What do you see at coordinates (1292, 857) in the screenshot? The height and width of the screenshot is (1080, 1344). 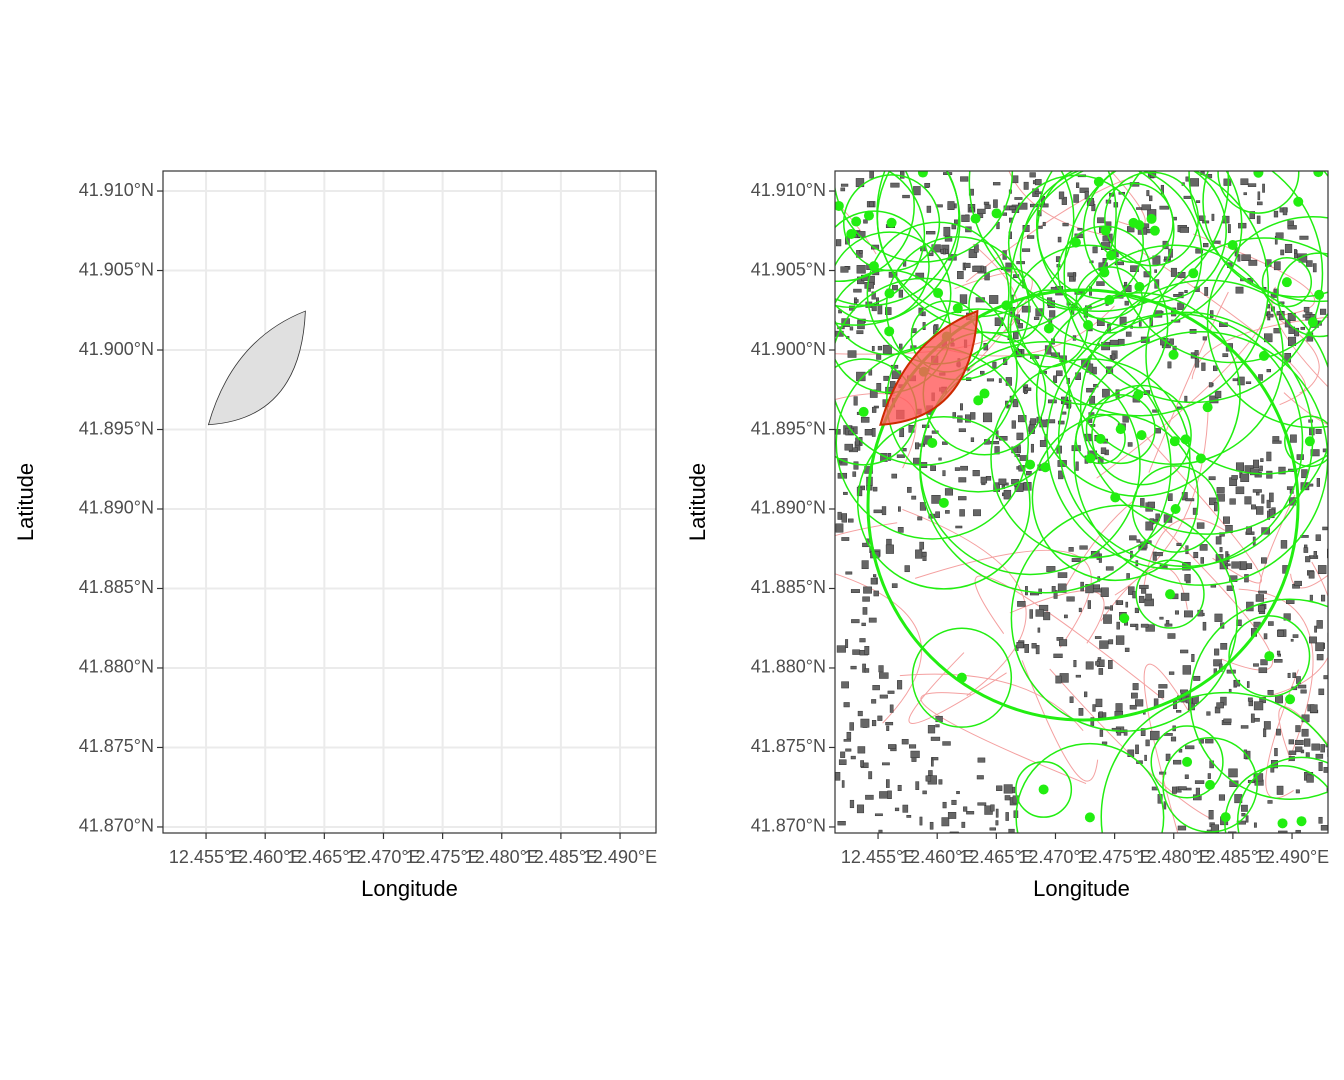 I see `x-tick-label: 12.490°E` at bounding box center [1292, 857].